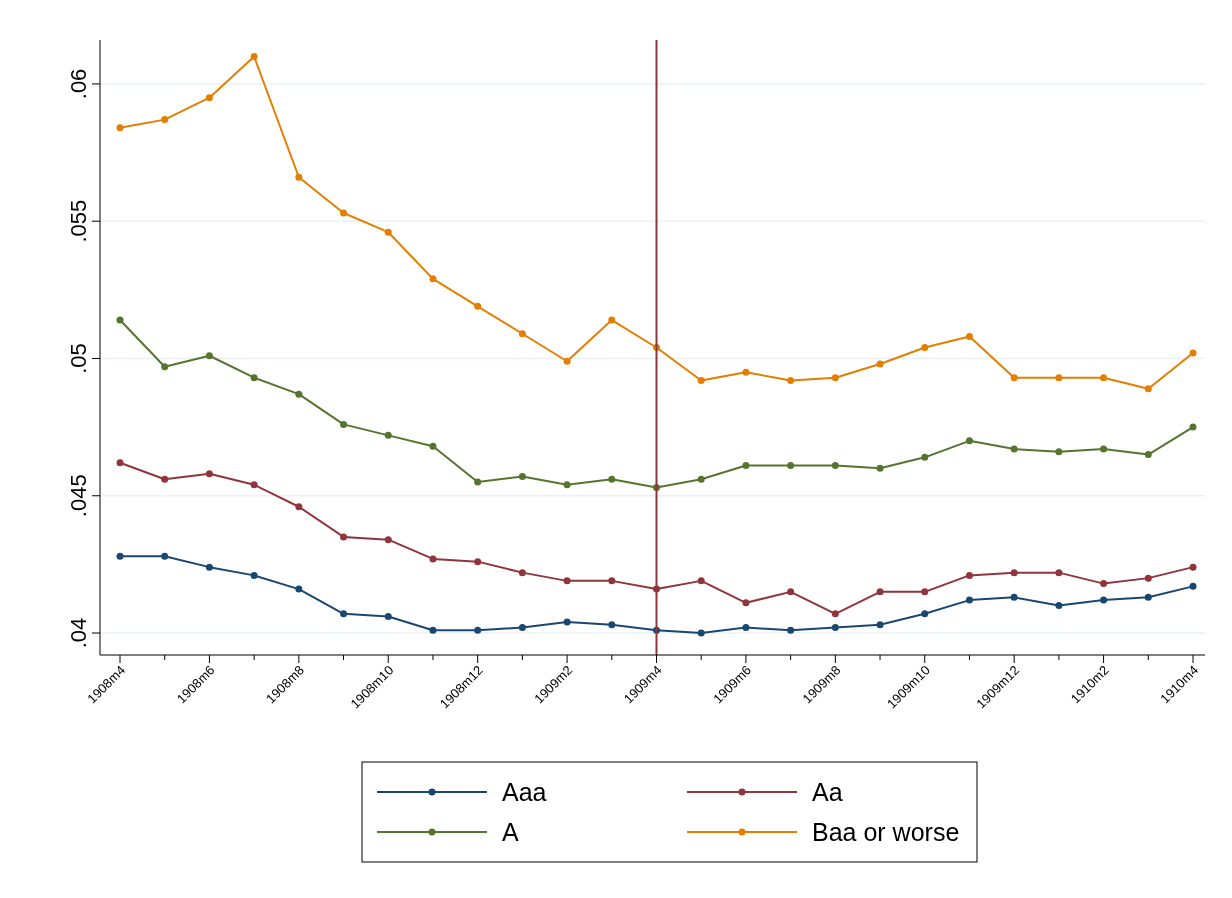  I want to click on legend-label: A, so click(510, 832).